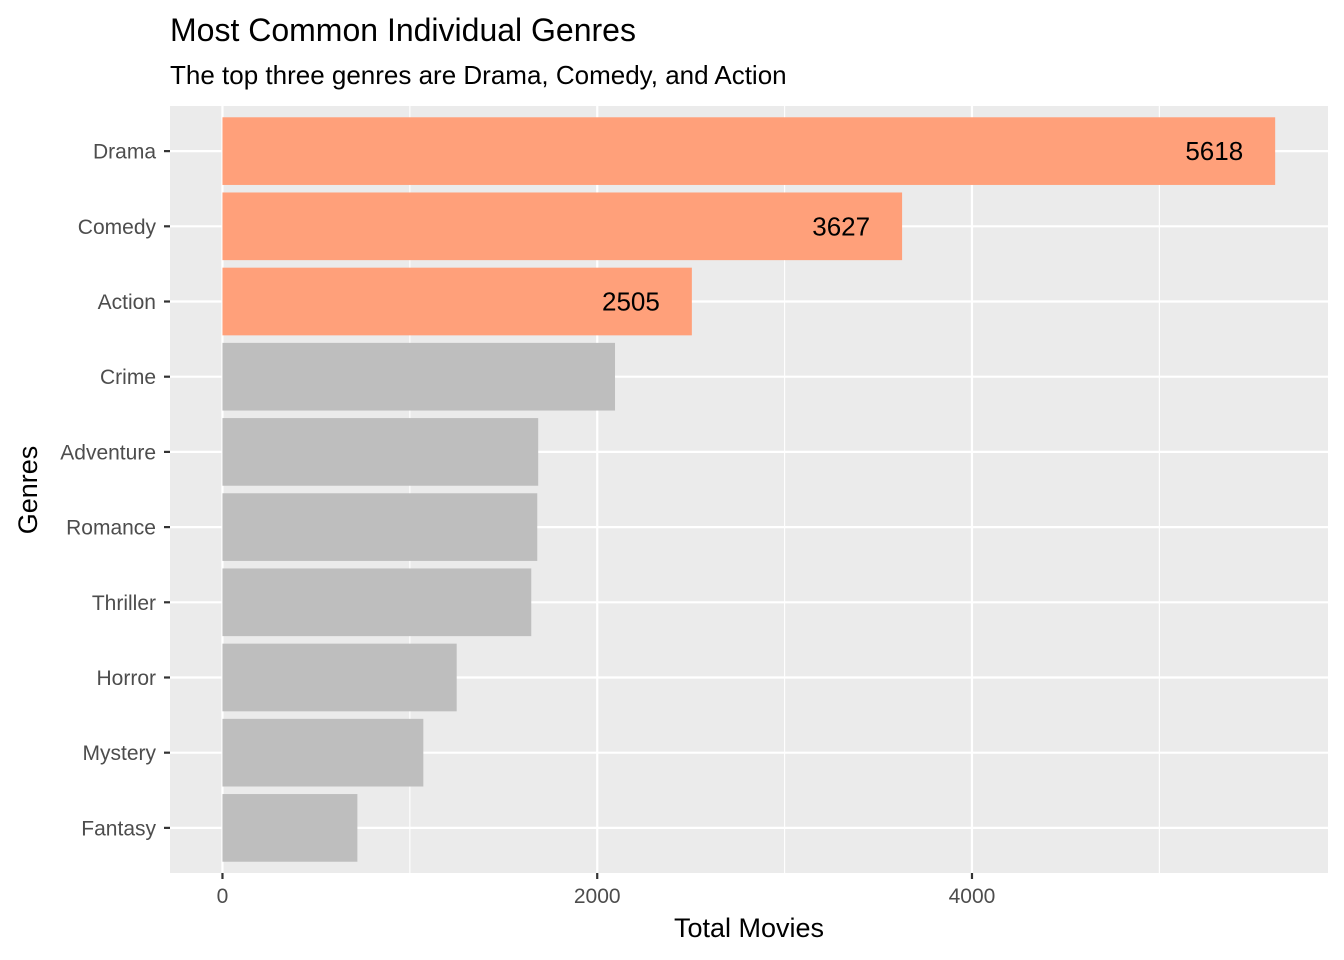  What do you see at coordinates (28, 490) in the screenshot?
I see `y-axis-title: Genres` at bounding box center [28, 490].